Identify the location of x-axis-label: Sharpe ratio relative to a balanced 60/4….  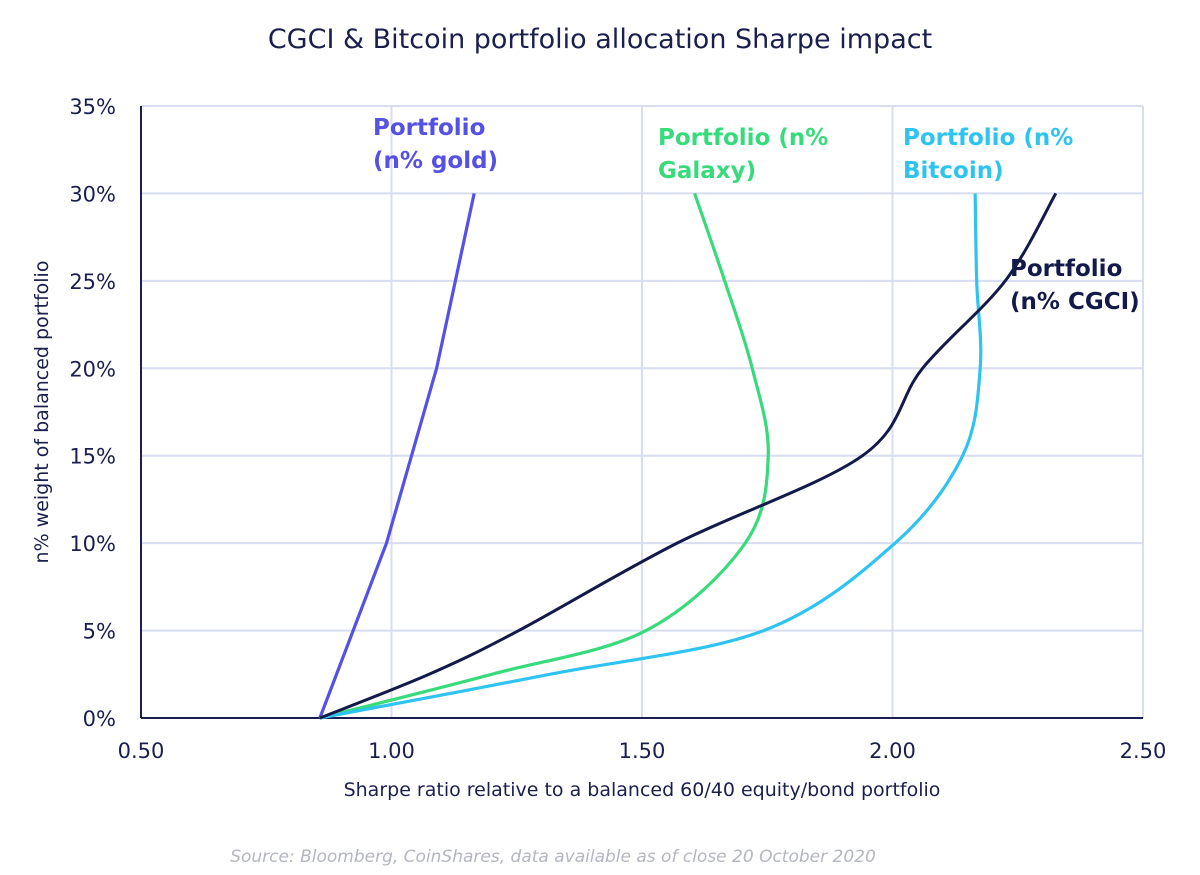
(642, 790).